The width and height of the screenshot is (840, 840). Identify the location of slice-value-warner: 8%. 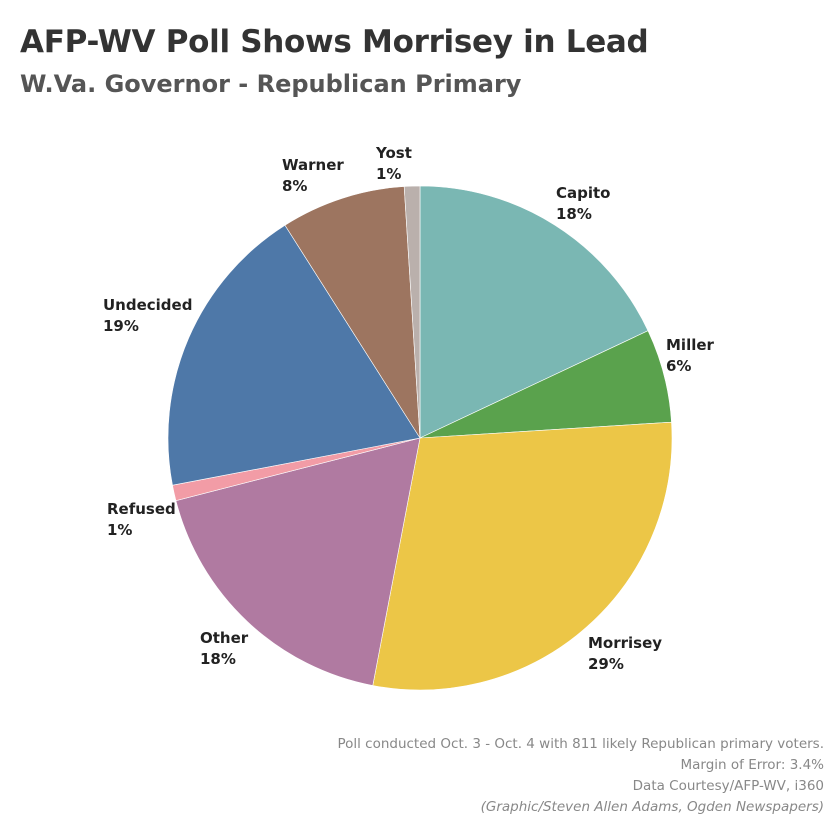
(294, 186).